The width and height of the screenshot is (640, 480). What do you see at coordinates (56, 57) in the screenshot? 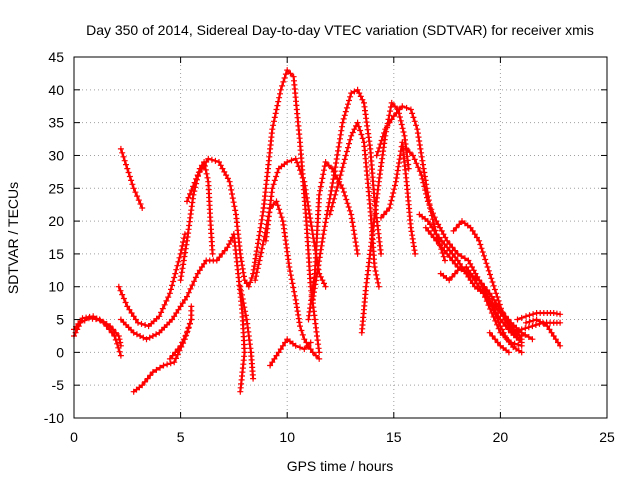
I see `y-tick-label: 45` at bounding box center [56, 57].